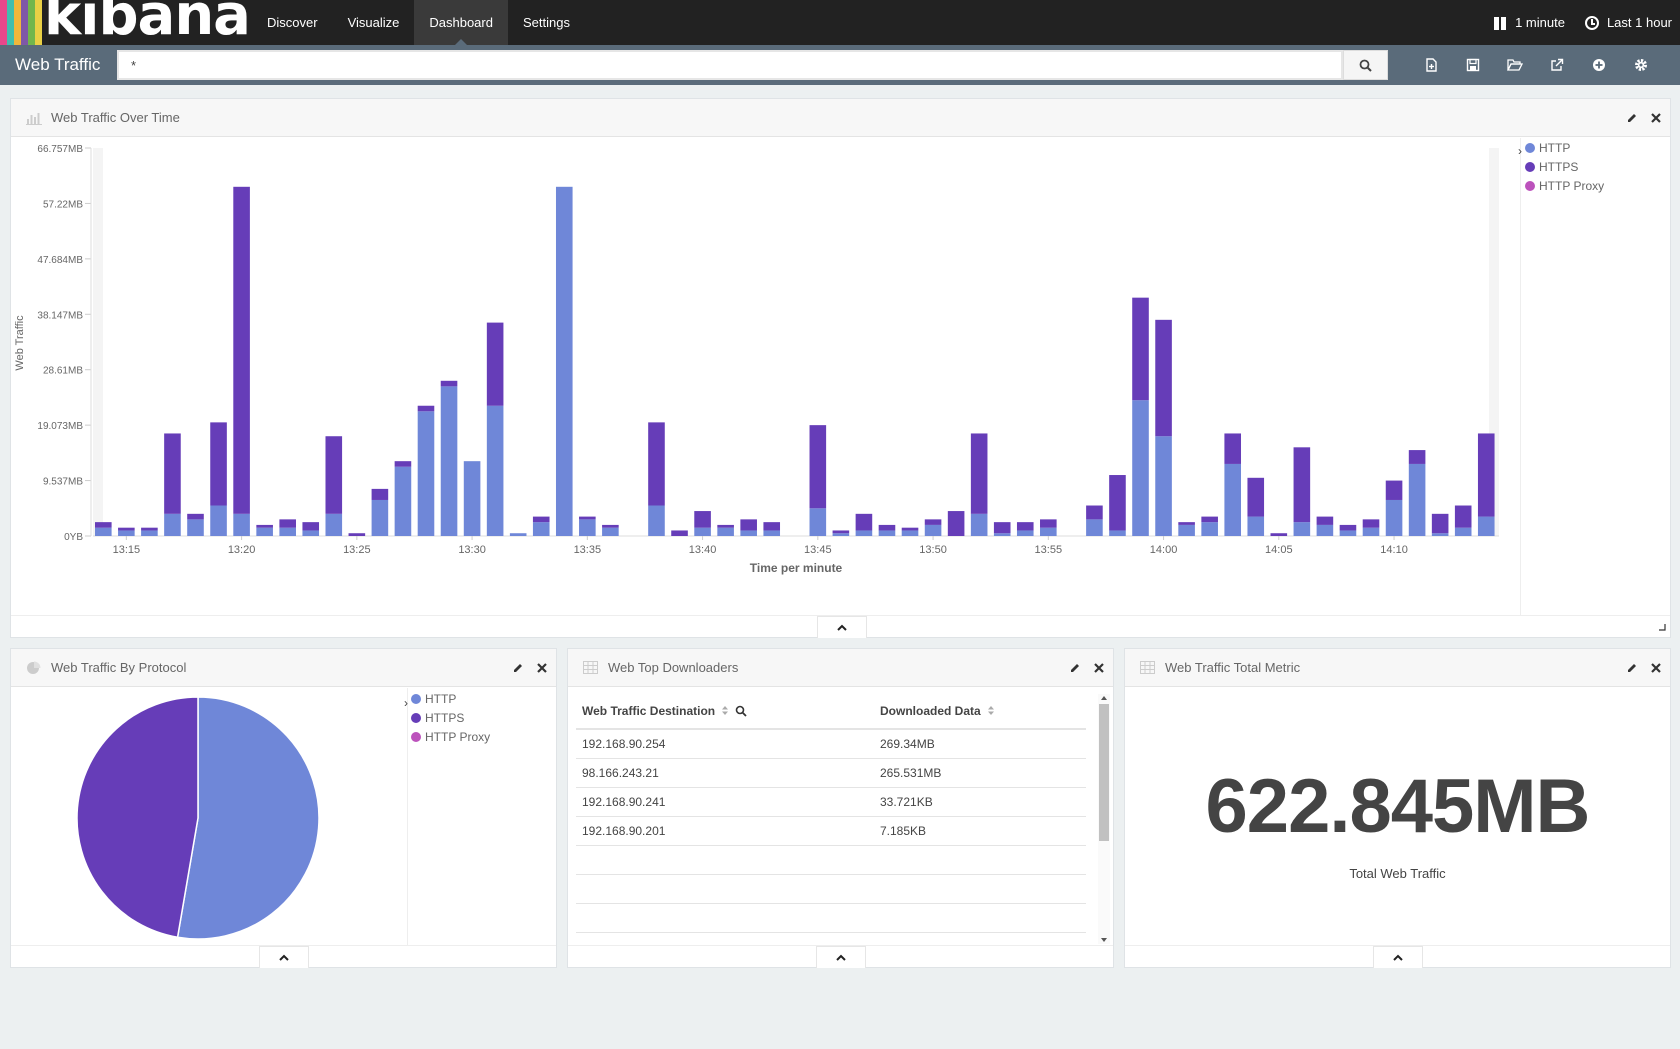 The image size is (1680, 1049). Describe the element at coordinates (649, 710) in the screenshot. I see `column-label: Web Traffic Destination` at that location.